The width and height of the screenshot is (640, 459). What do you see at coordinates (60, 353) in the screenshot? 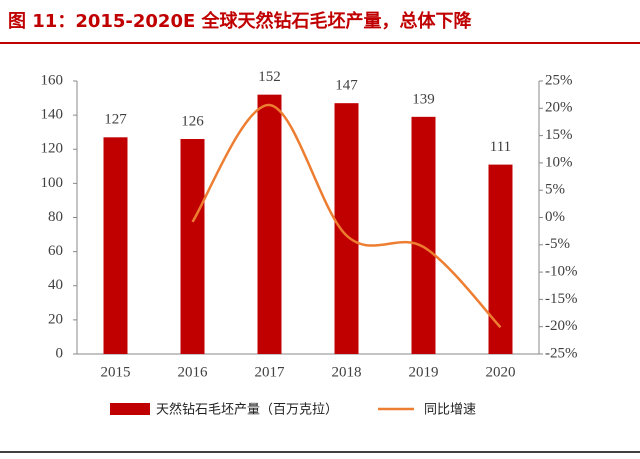
I see `y-tick-label: 0` at bounding box center [60, 353].